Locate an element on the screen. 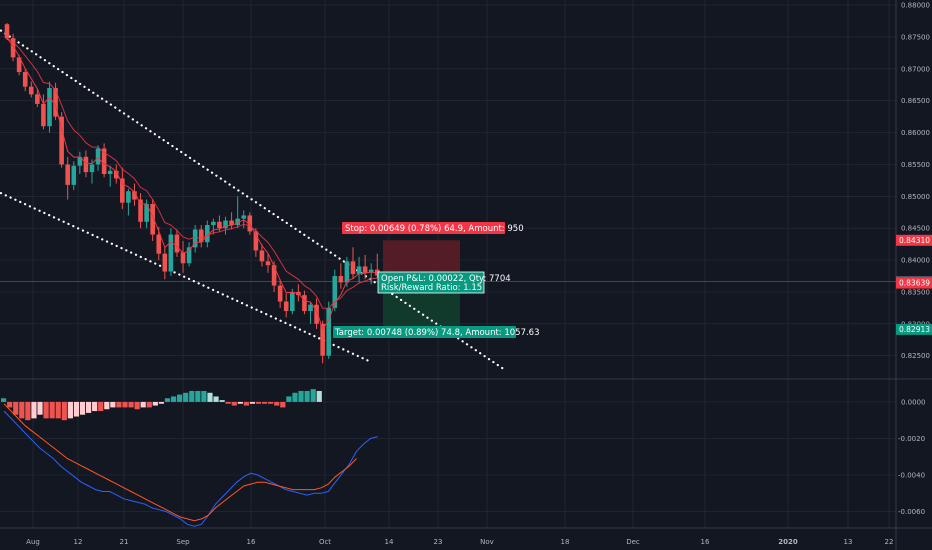 The height and width of the screenshot is (550, 932). pnl-label: Open P&L: 0.00022, Qty: 7704 is located at coordinates (446, 279).